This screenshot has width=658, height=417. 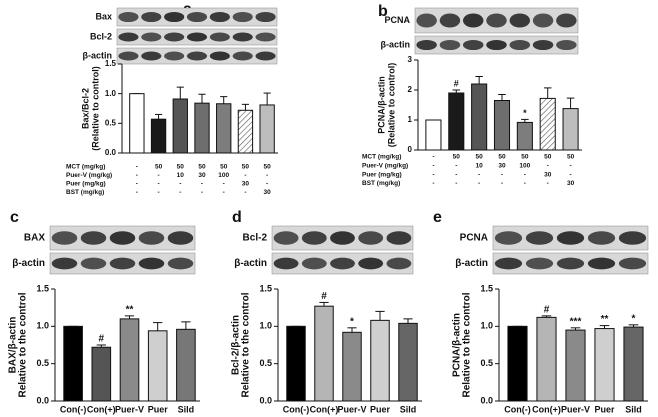 What do you see at coordinates (467, 344) in the screenshot?
I see `y-axis-label: Relative to the control` at bounding box center [467, 344].